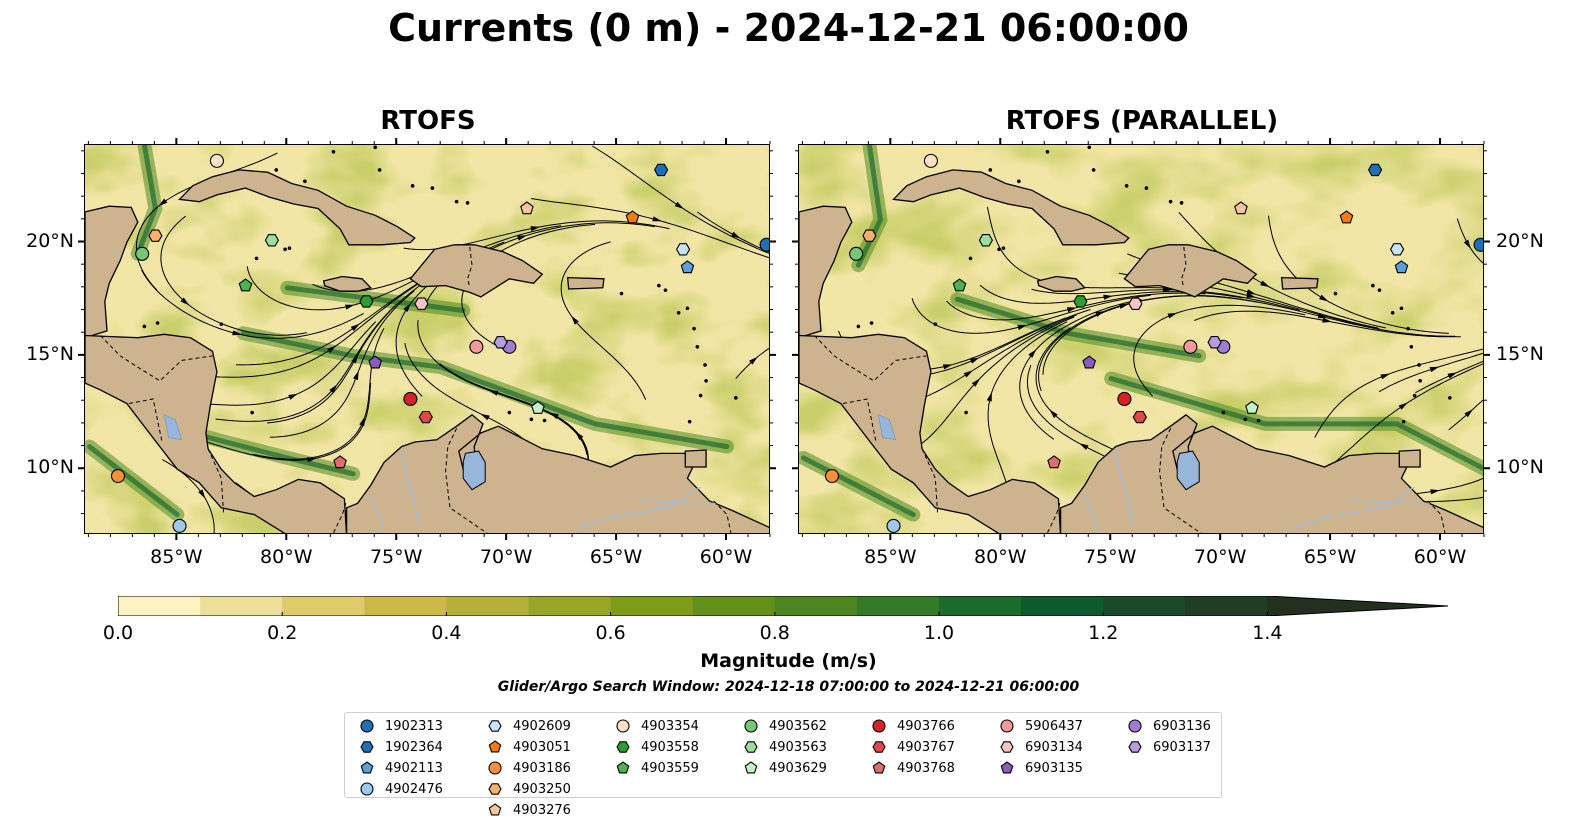 The height and width of the screenshot is (827, 1577). I want to click on legend-label: 5906437, so click(1054, 726).